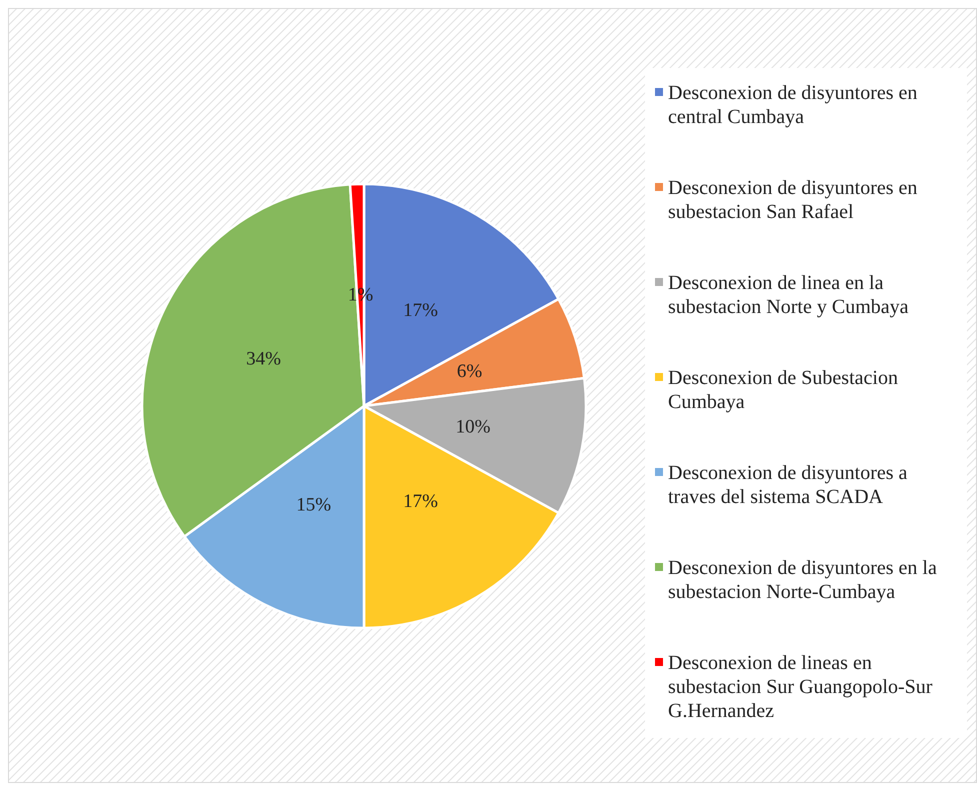  Describe the element at coordinates (800, 687) in the screenshot. I see `legend-label: Desconexion de lineas en subestacion Sur Guangopolo-Sur G.Hernandez` at that location.